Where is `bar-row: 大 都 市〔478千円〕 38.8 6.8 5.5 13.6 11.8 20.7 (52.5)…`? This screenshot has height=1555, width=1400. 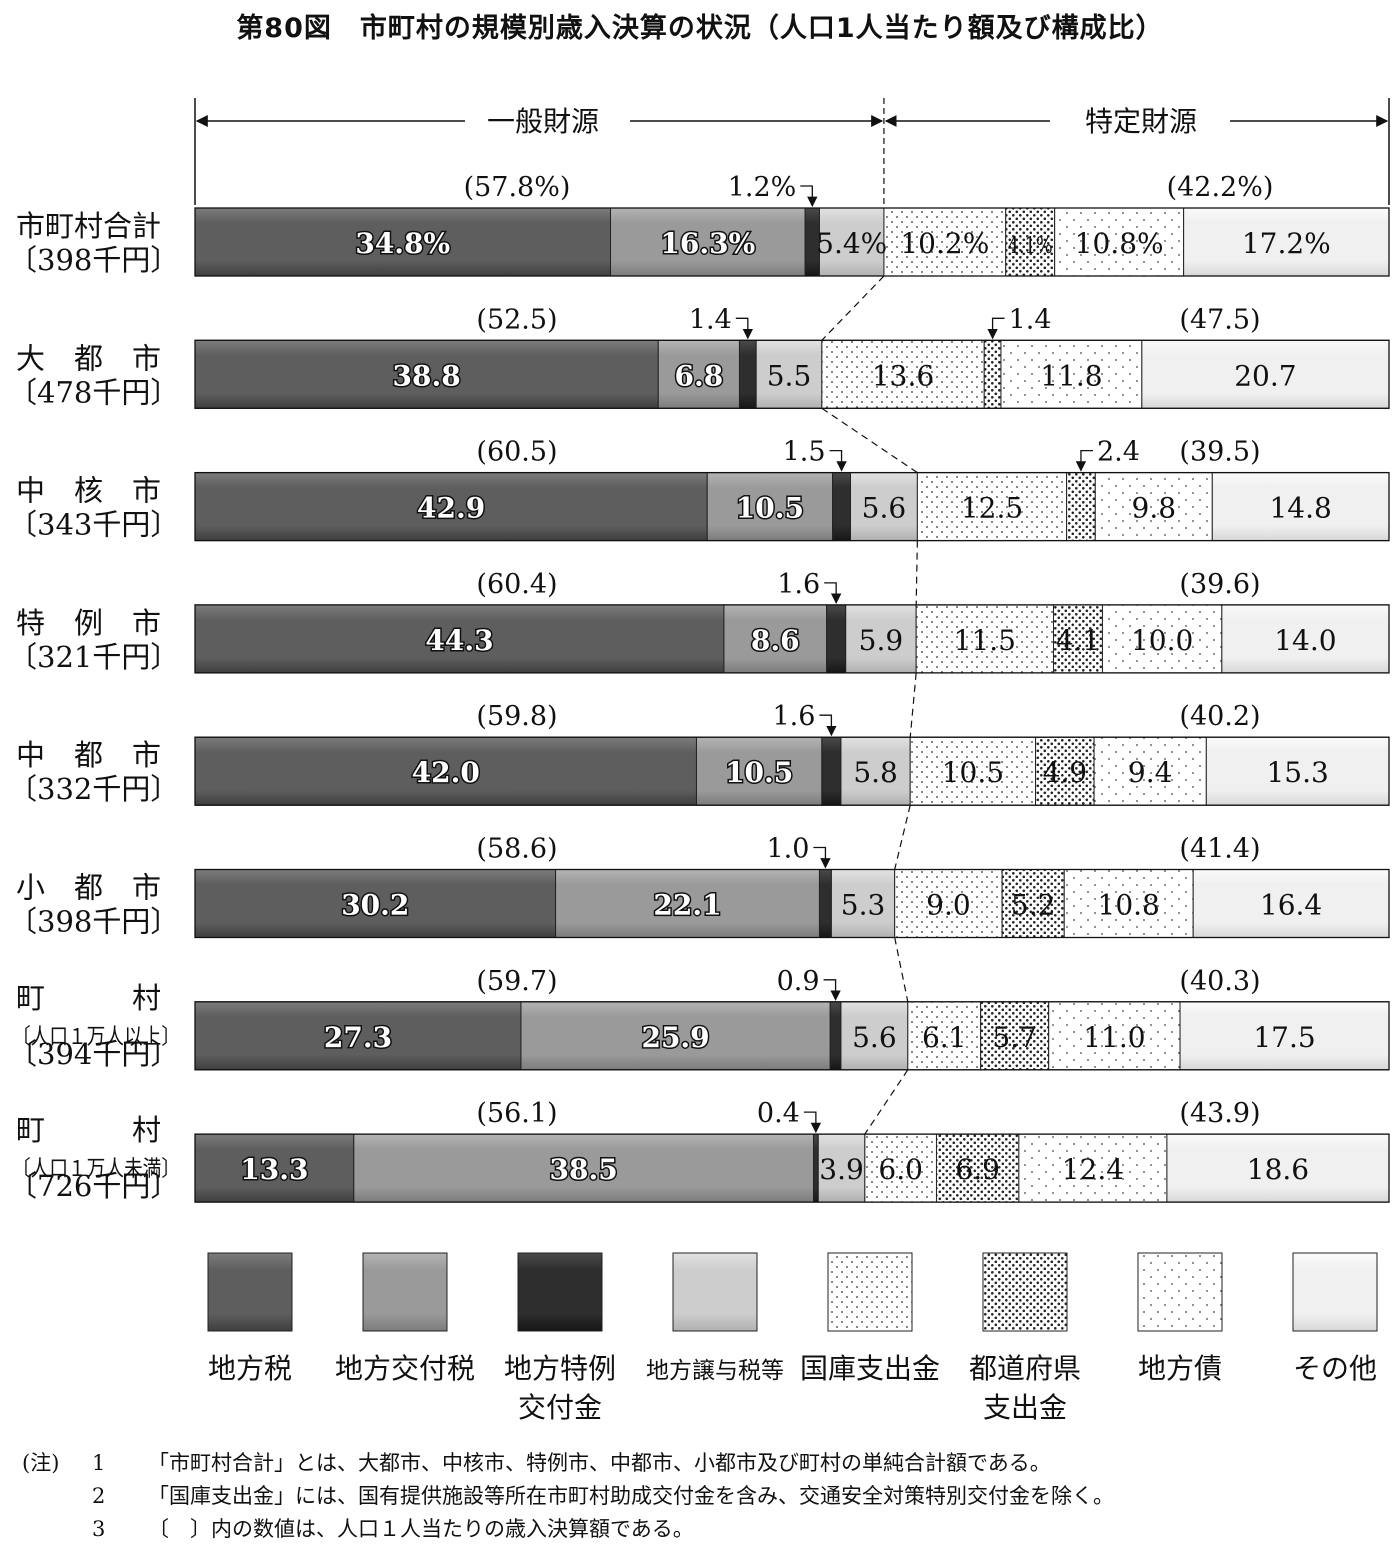
bar-row: 大 都 市〔478千円〕 38.8 6.8 5.5 13.6 11.8 20.7 (52.5)… is located at coordinates (699, 356).